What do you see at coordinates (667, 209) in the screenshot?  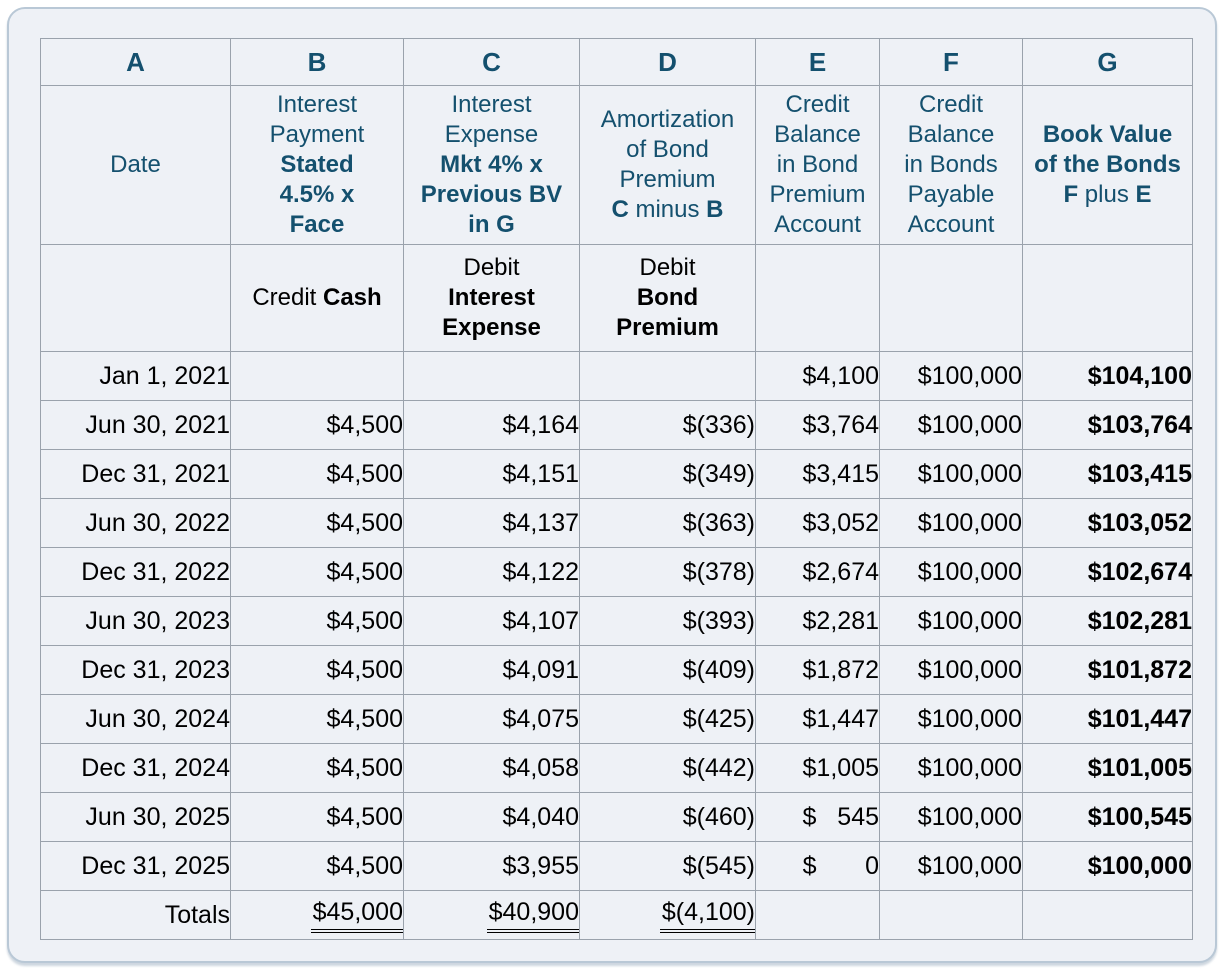 I see `header-text-segment: minus` at bounding box center [667, 209].